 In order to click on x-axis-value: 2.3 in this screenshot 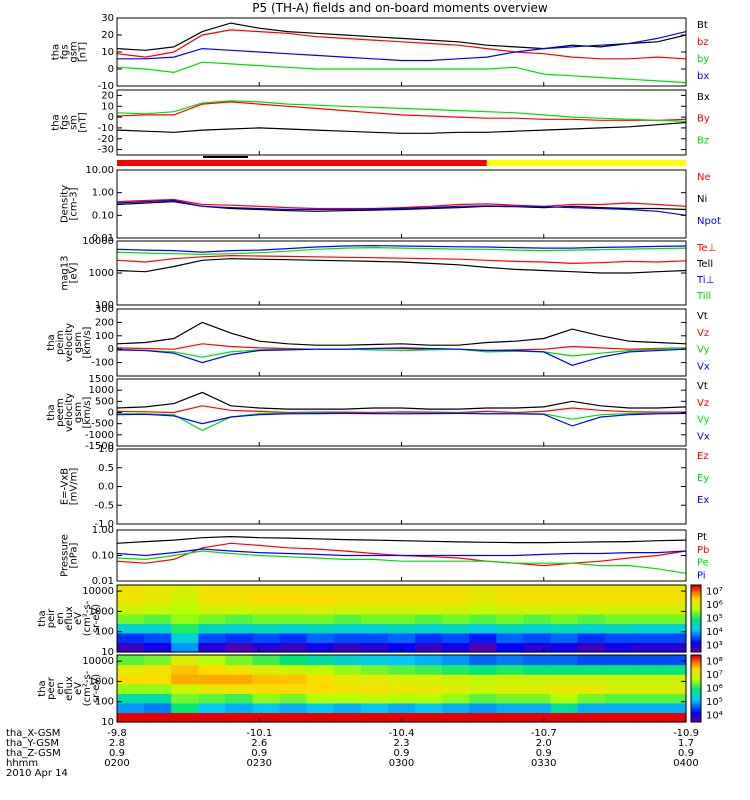, I will do `click(402, 743)`.